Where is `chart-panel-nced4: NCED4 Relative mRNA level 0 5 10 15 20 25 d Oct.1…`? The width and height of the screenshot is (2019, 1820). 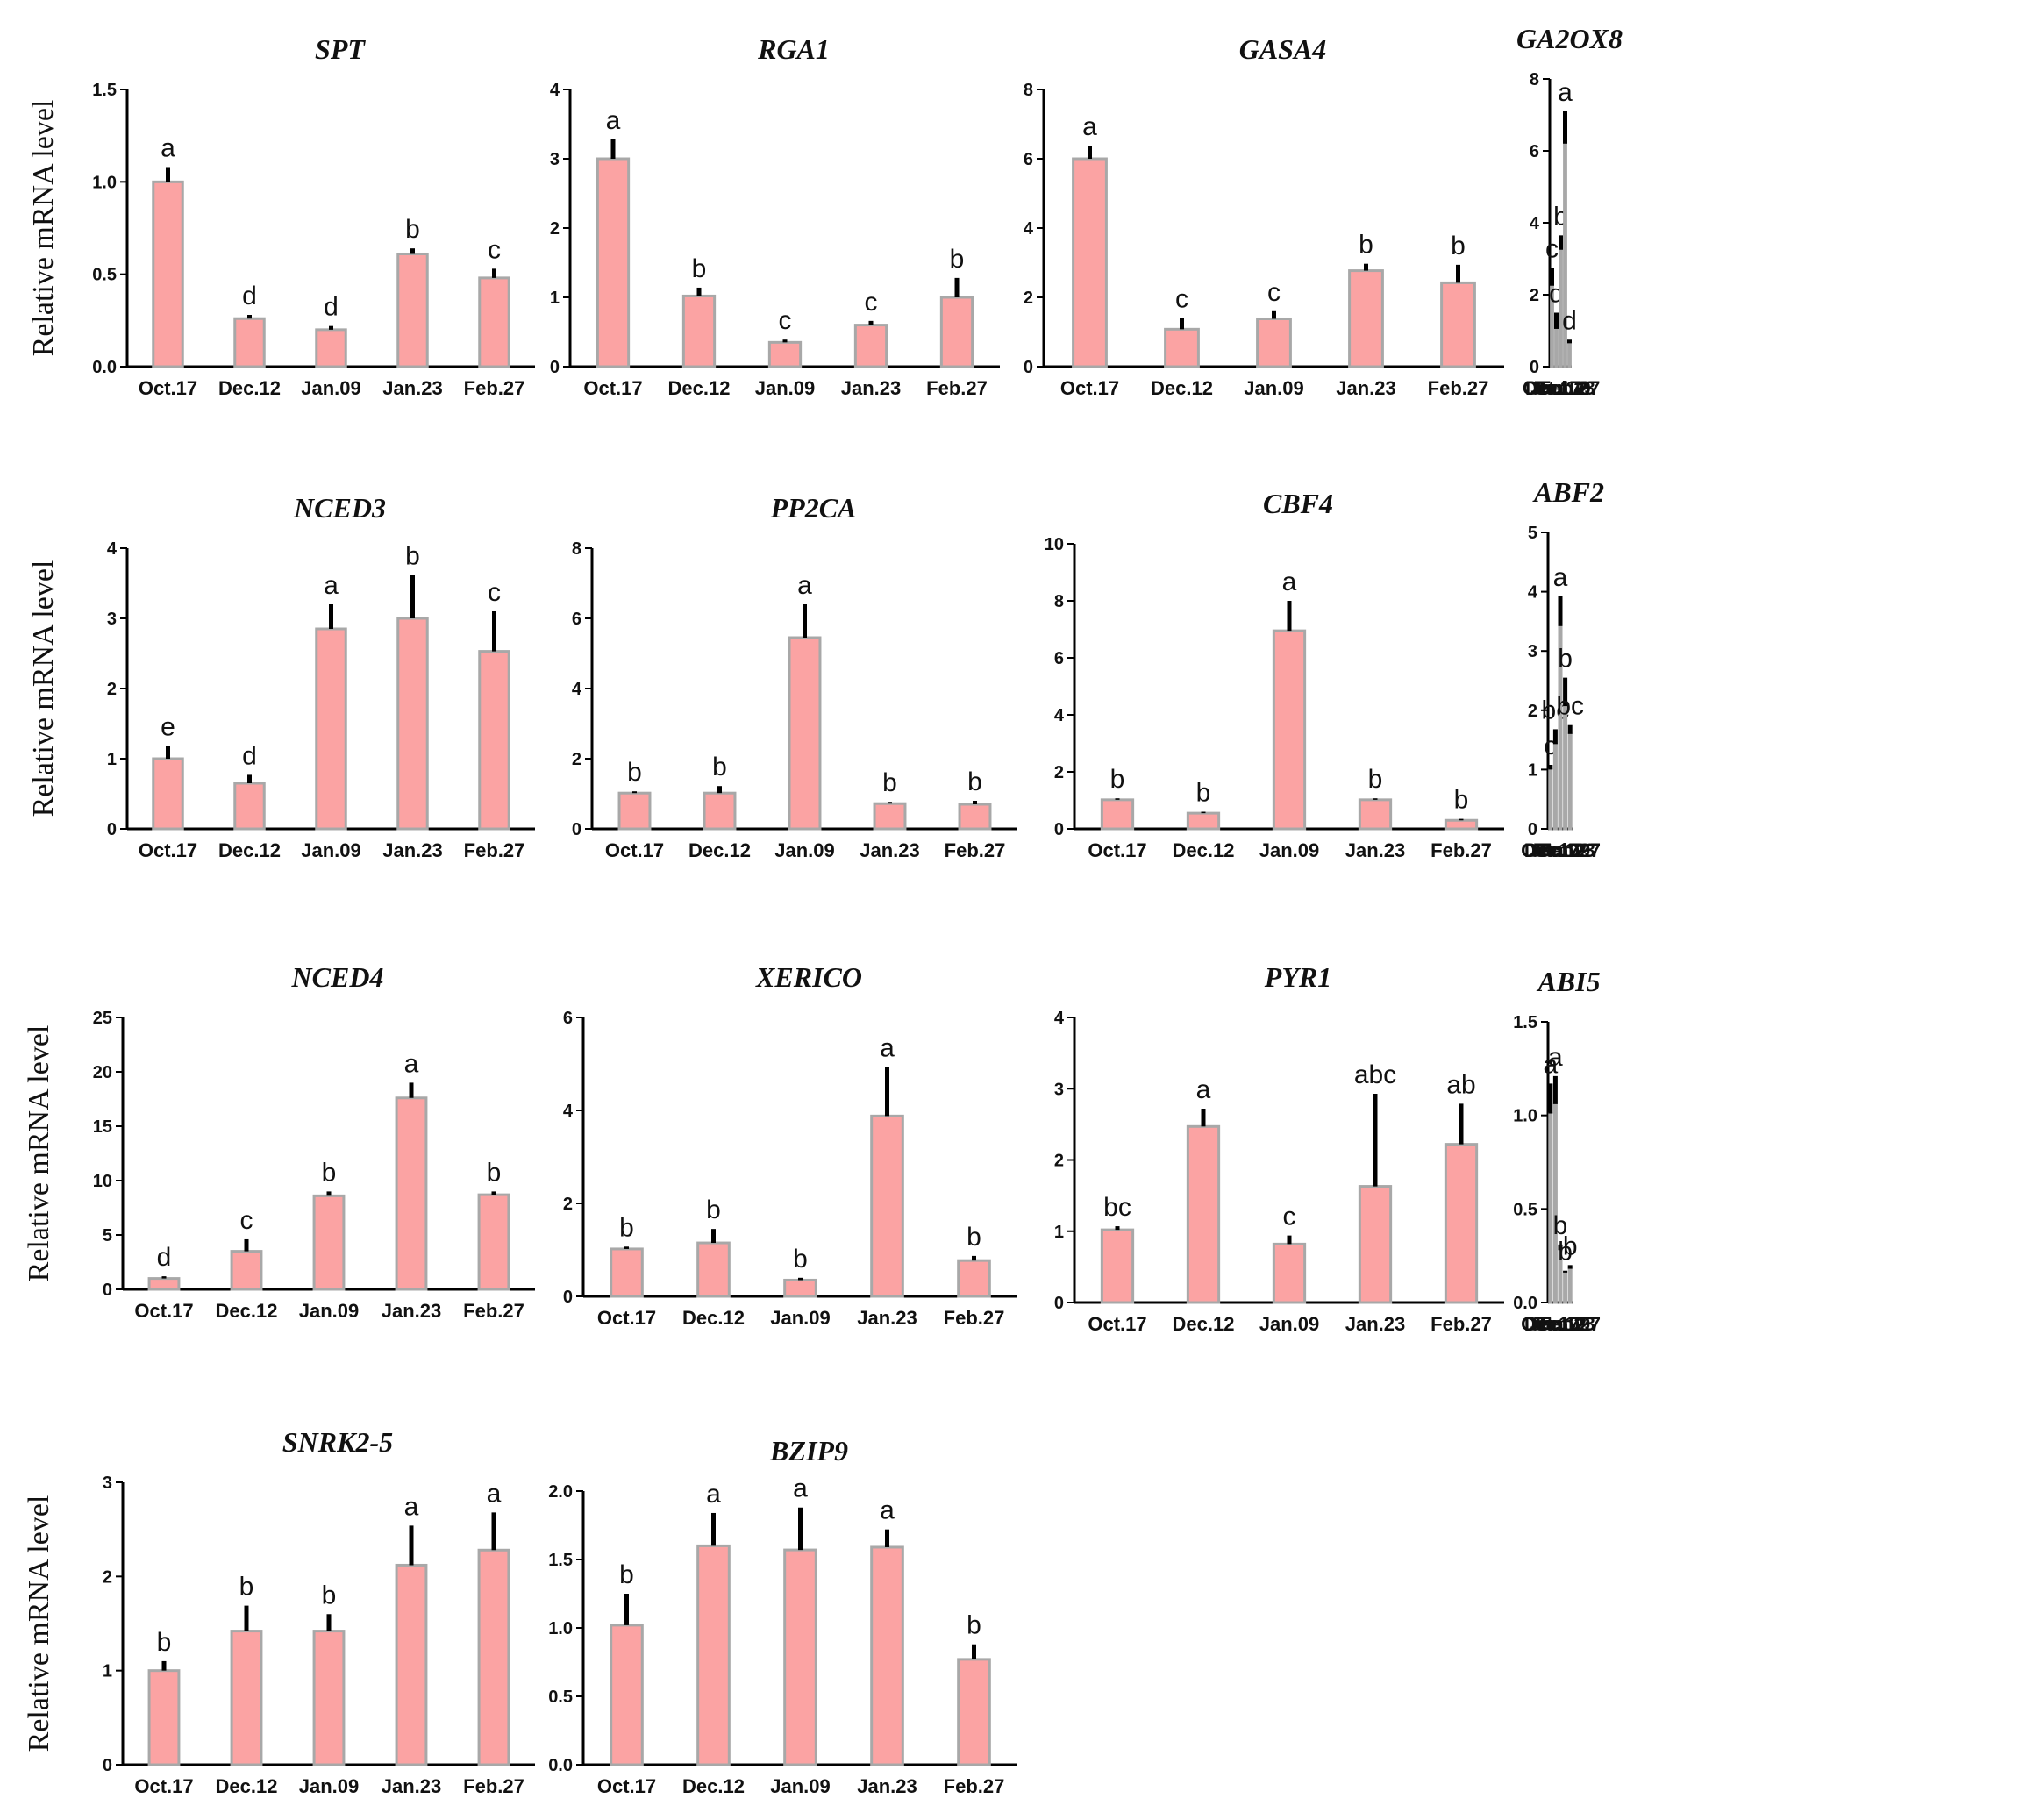
chart-panel-nced4: NCED4 Relative mRNA level 0 5 10 15 20 25 d Oct.1… is located at coordinates (279, 1141).